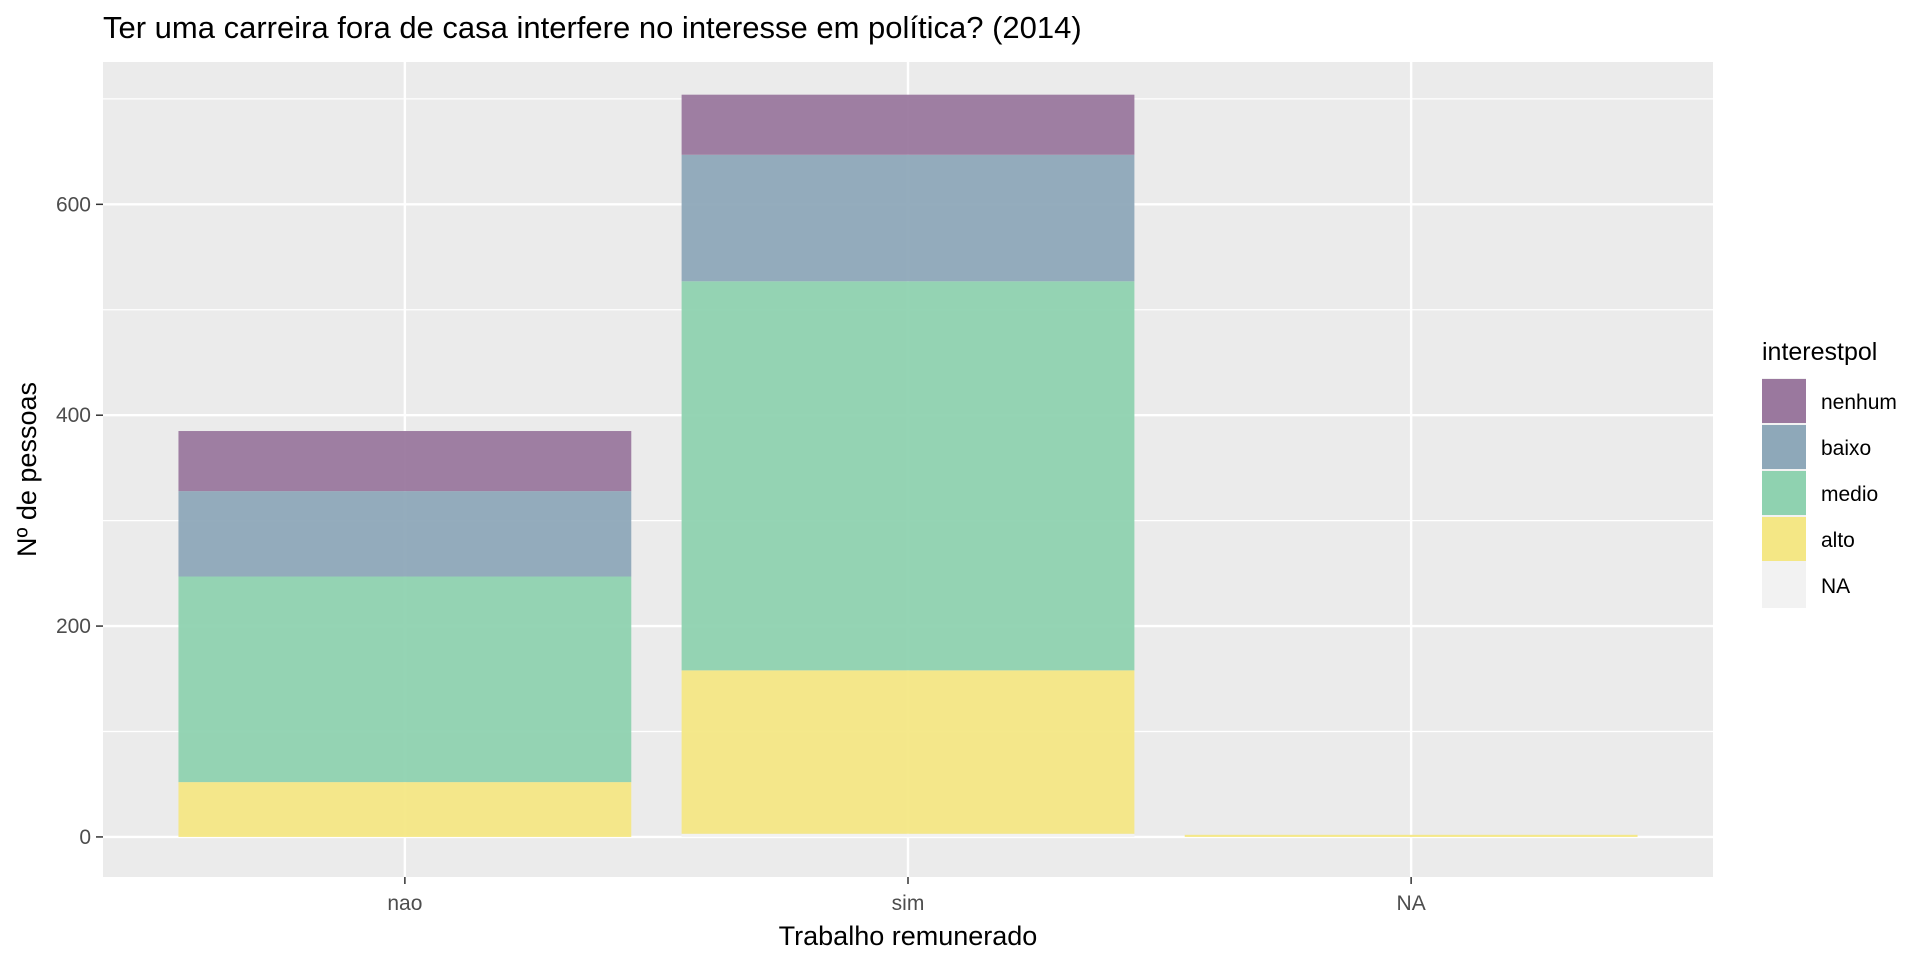  What do you see at coordinates (1784, 401) in the screenshot?
I see `legend-swatch-nenhum` at bounding box center [1784, 401].